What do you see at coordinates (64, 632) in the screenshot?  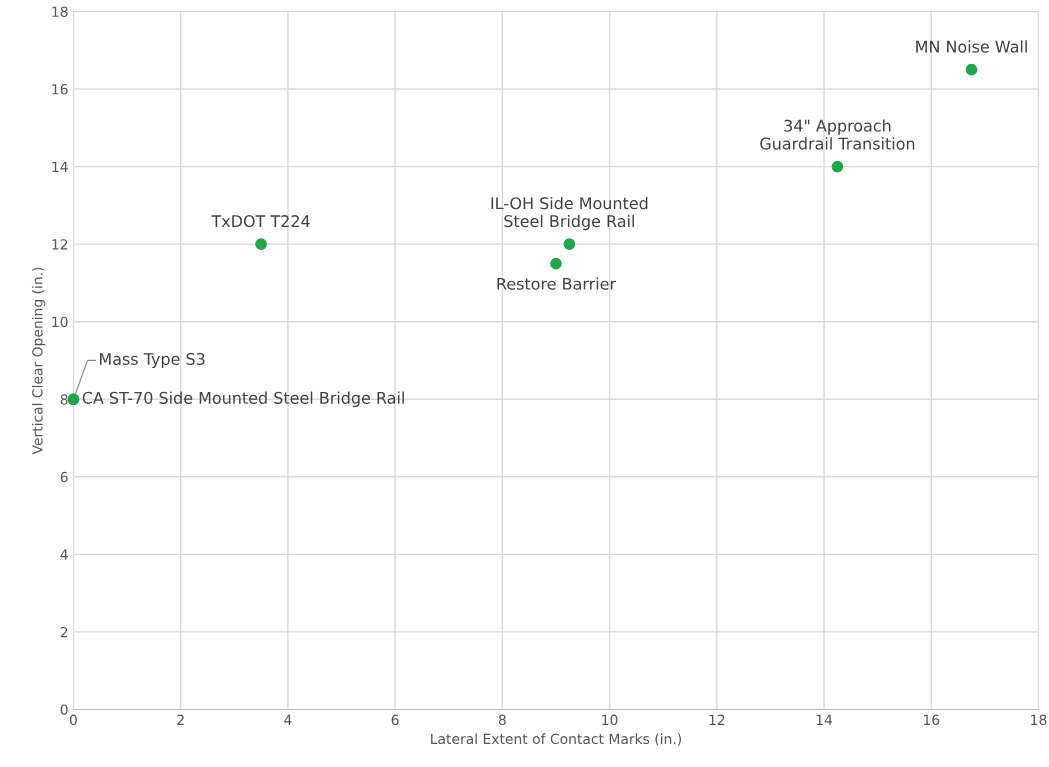 I see `y-tick-label: 2` at bounding box center [64, 632].